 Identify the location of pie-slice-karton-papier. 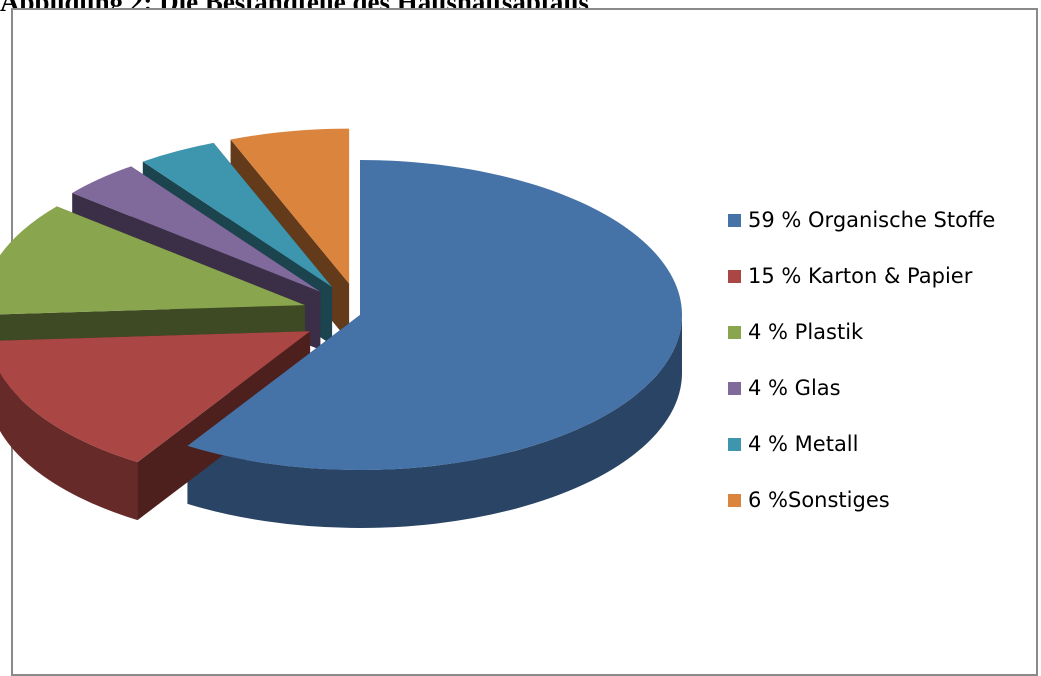
(155, 397).